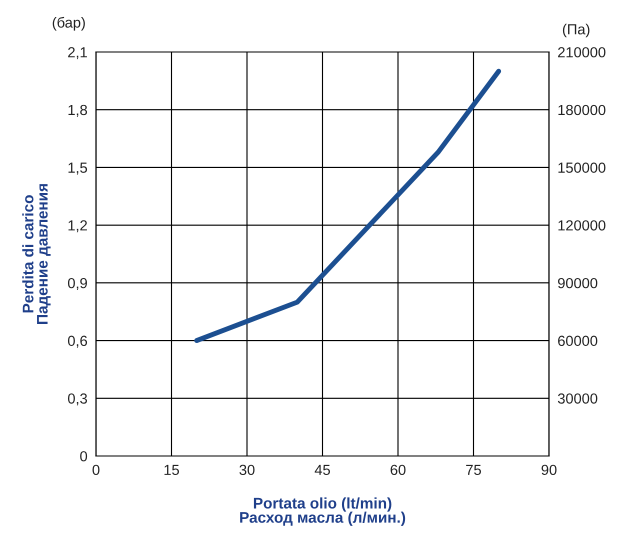 The image size is (619, 533). Describe the element at coordinates (473, 470) in the screenshot. I see `x-tick-label: 75` at that location.